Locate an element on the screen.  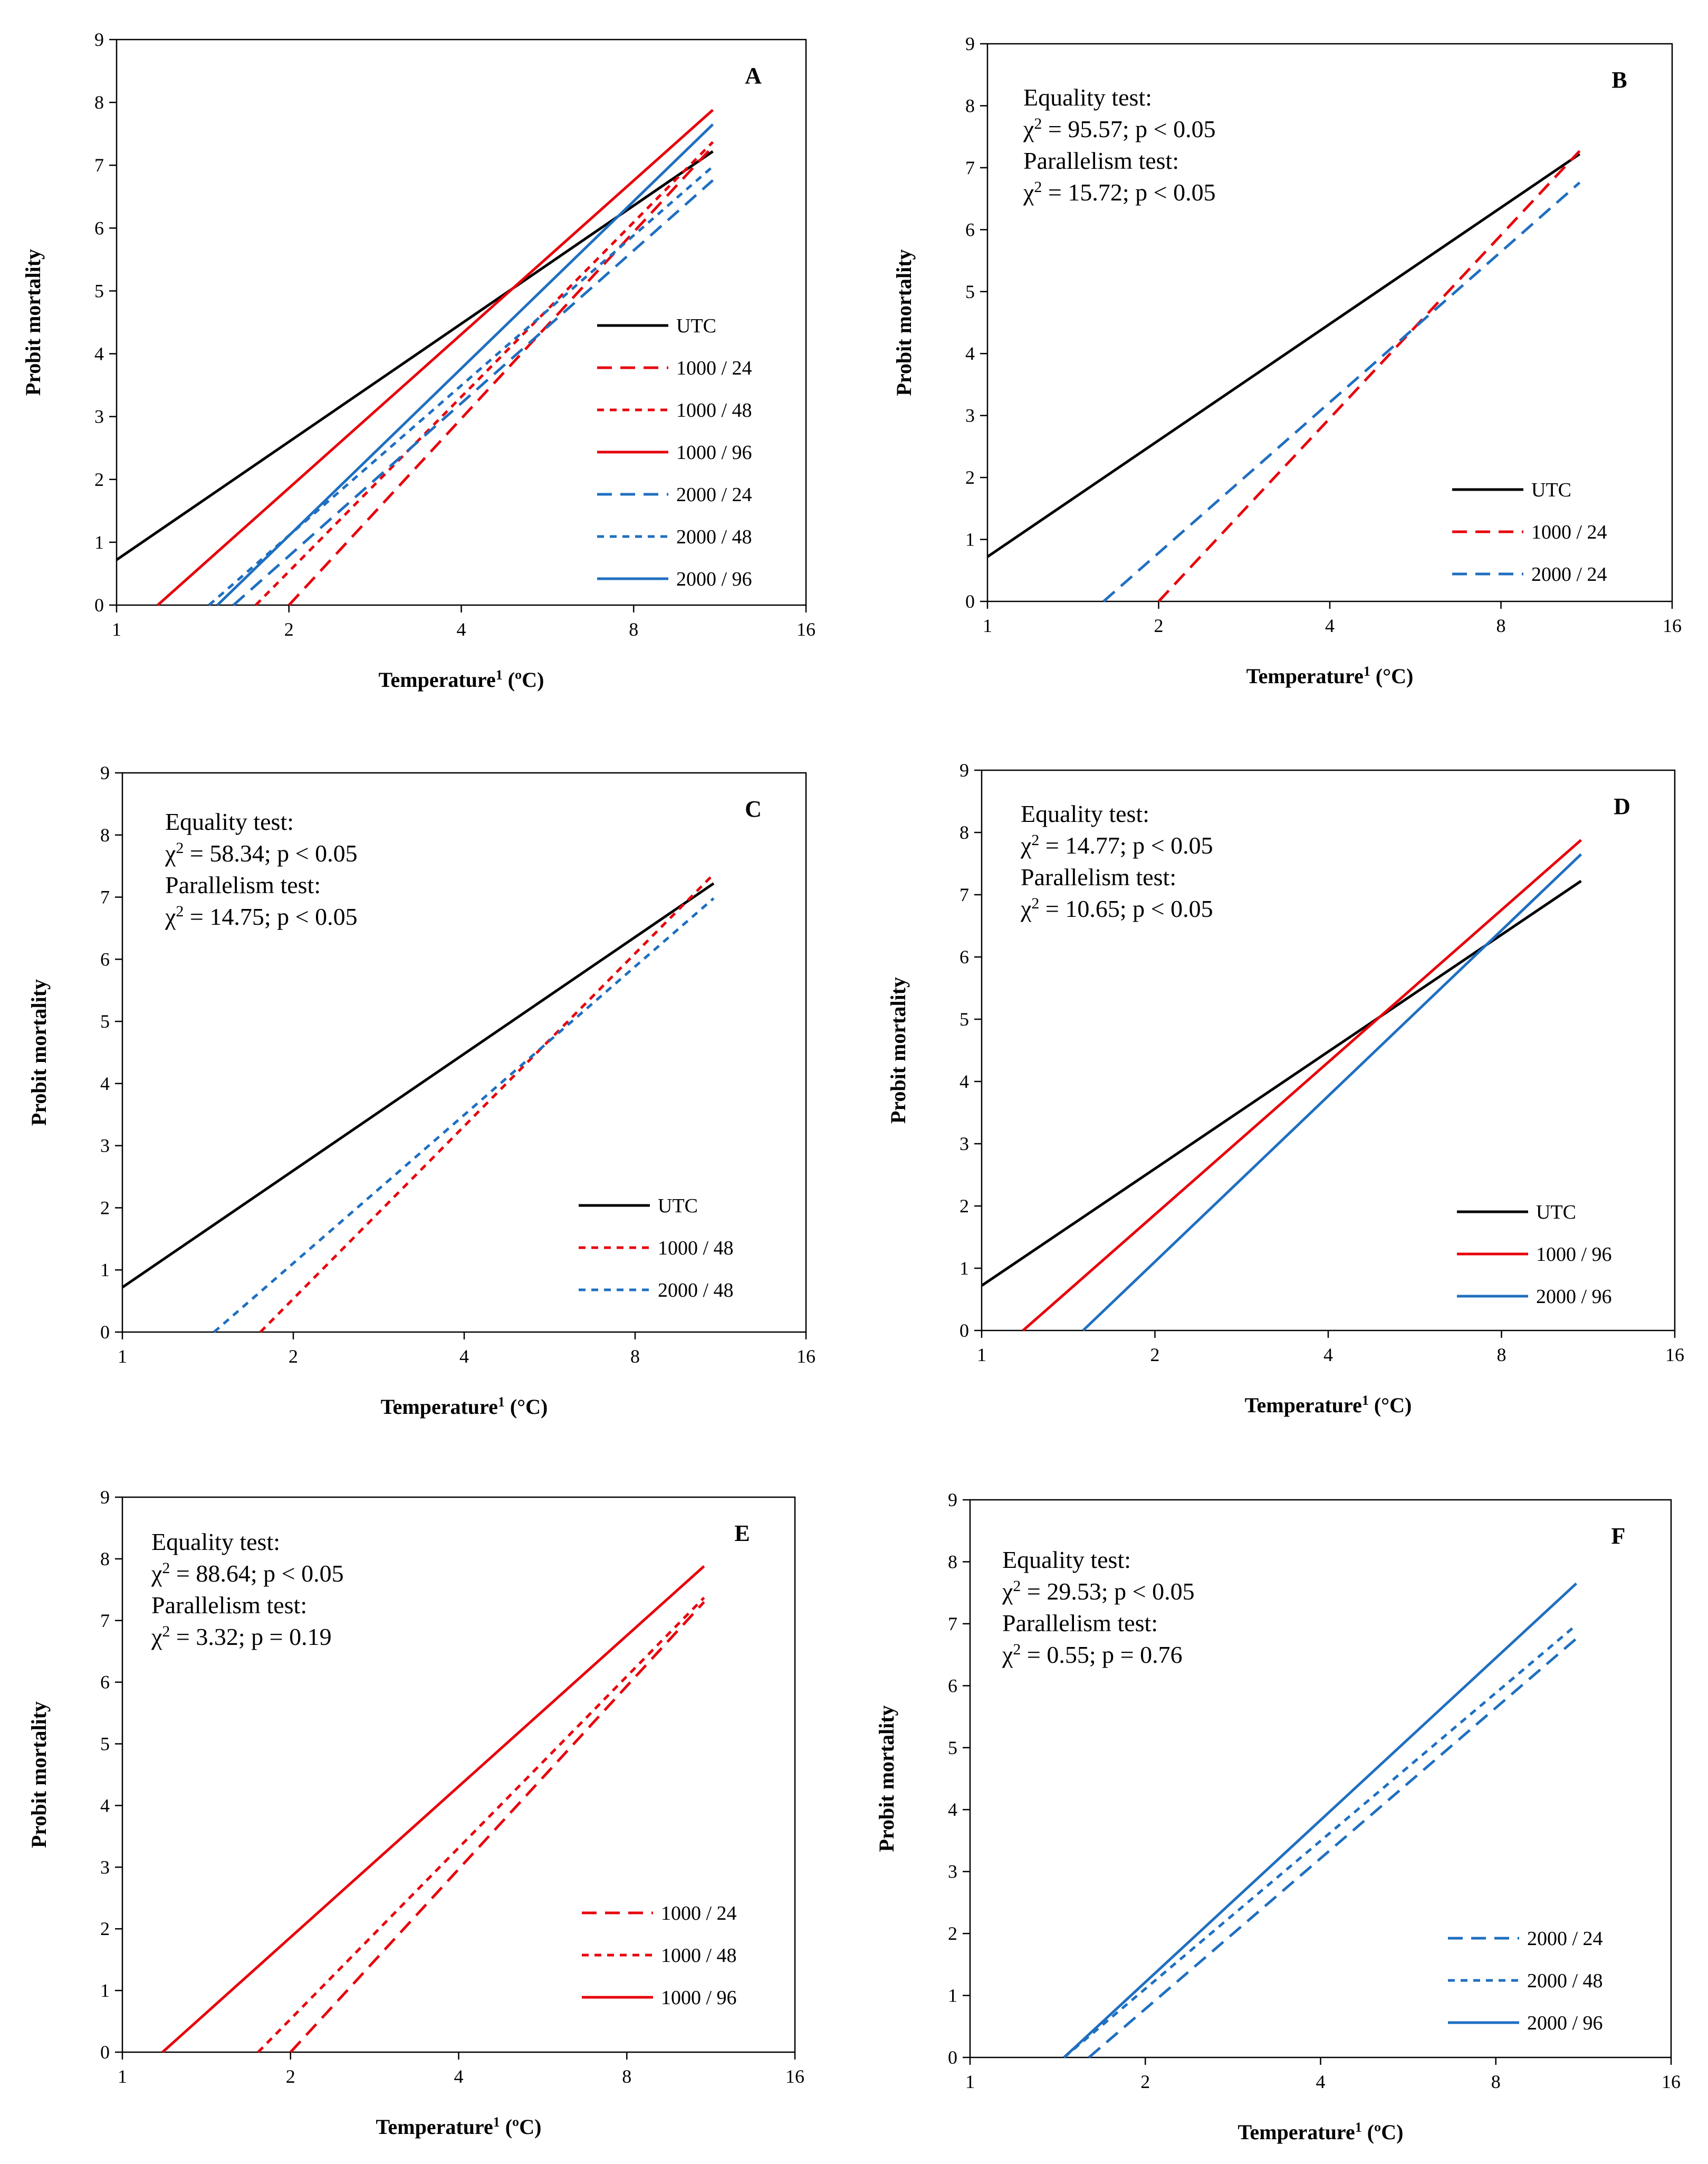
panel-letter: F is located at coordinates (1618, 1536).